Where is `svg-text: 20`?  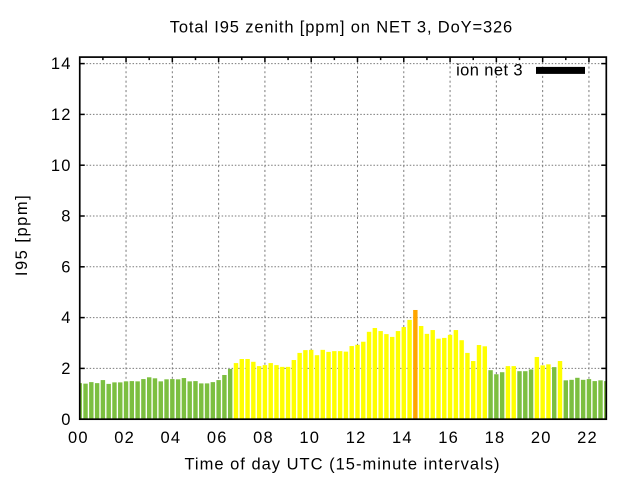
svg-text: 20 is located at coordinates (541, 438).